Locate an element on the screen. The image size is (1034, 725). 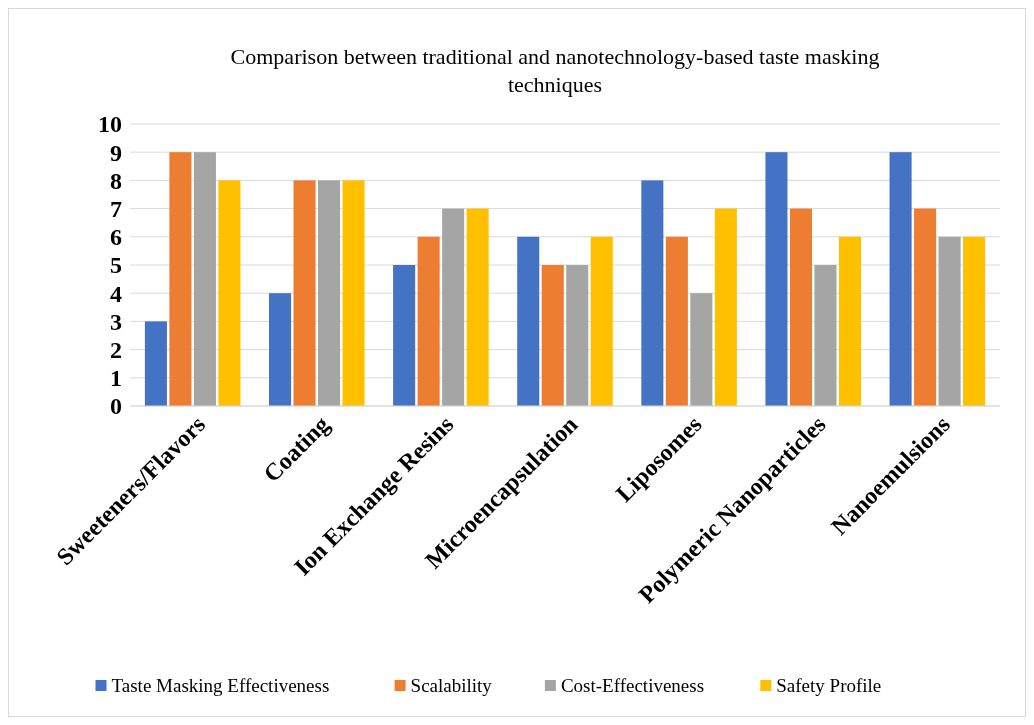
y-tick-label: 4 is located at coordinates (116, 293).